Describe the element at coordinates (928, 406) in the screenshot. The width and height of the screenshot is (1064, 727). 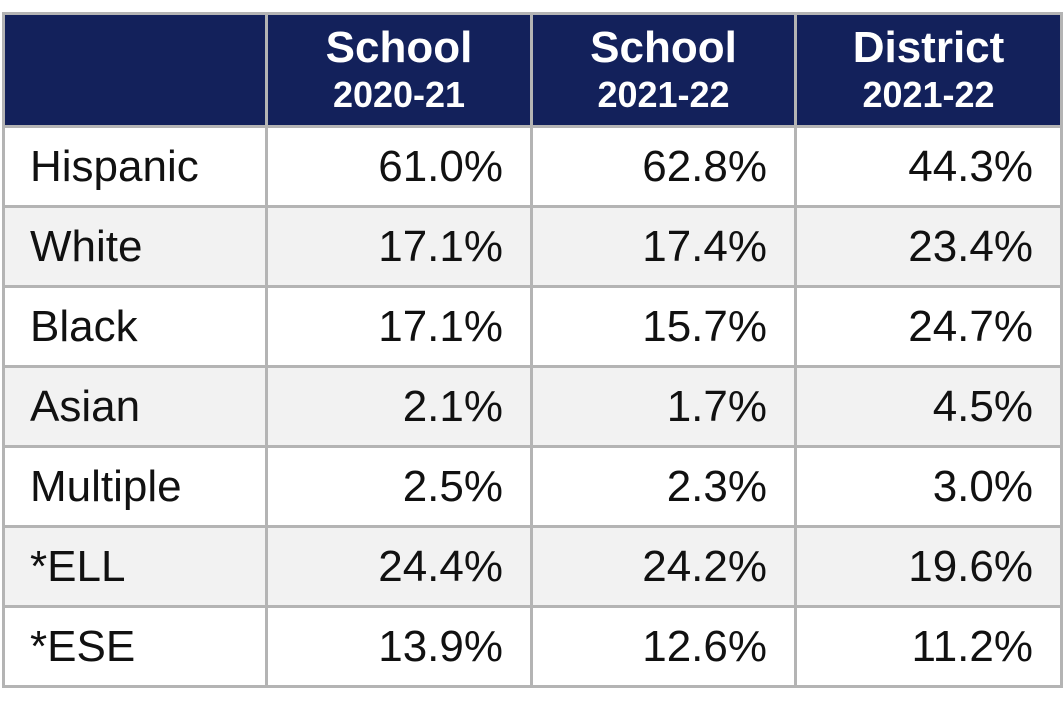
I see `cell-value: 4.5%` at that location.